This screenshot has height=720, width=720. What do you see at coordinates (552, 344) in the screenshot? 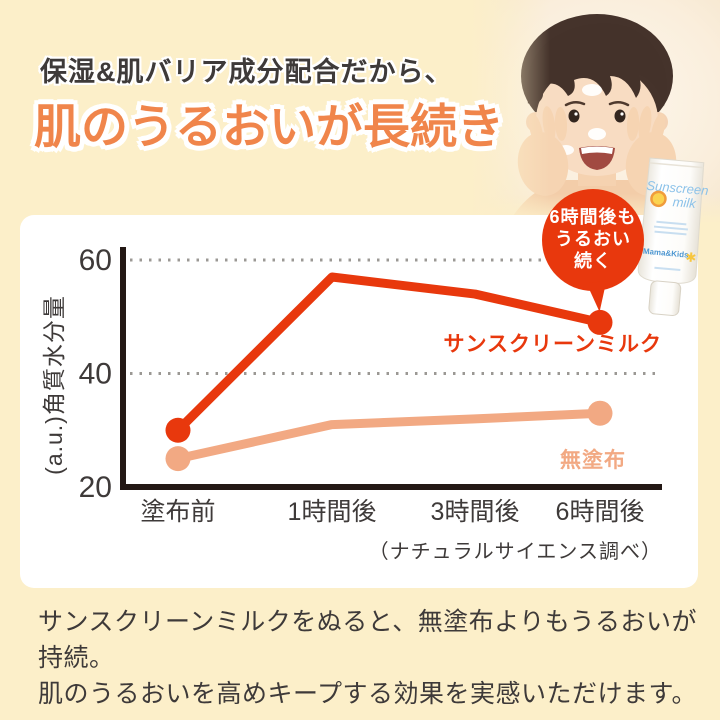
I see `legend-sunscreen-milk: サンスクリーンミルク` at bounding box center [552, 344].